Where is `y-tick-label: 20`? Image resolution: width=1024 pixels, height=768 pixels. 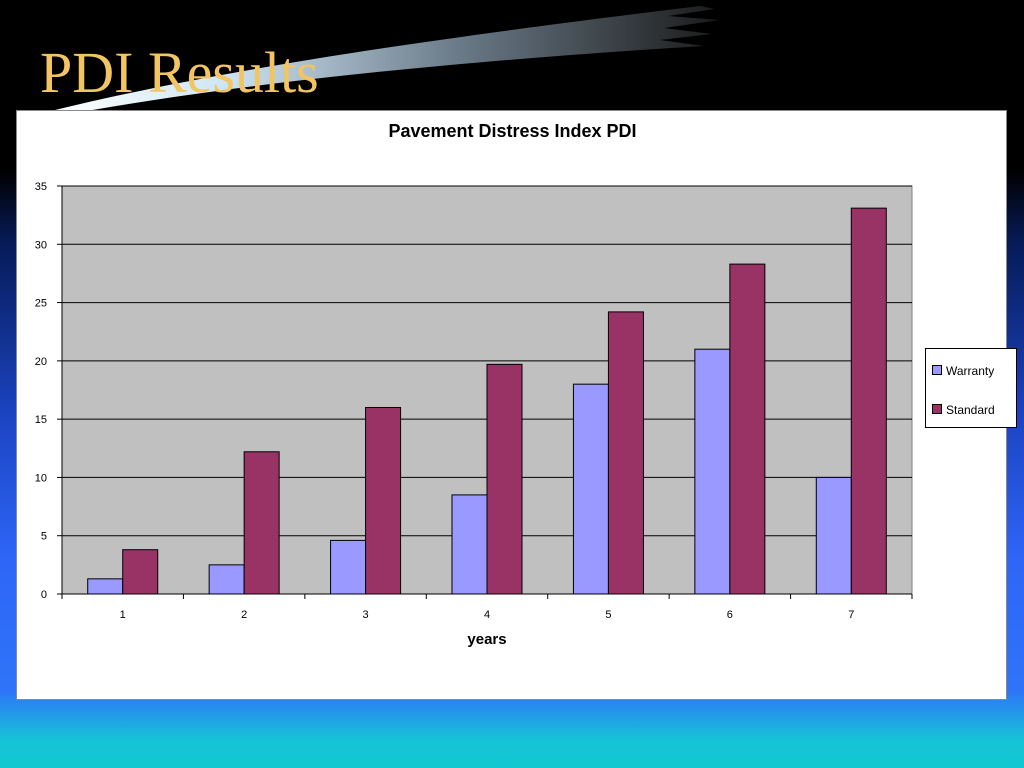 y-tick-label: 20 is located at coordinates (41, 362).